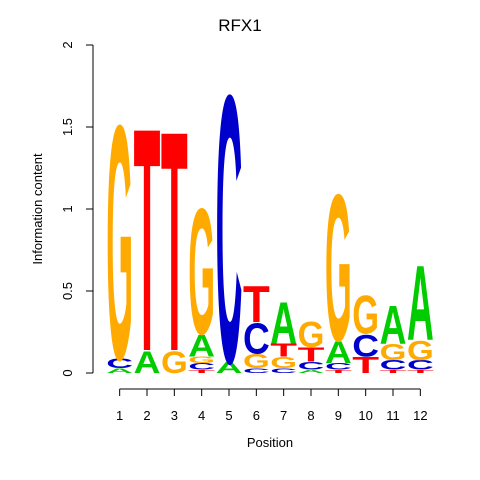  Describe the element at coordinates (256, 415) in the screenshot. I see `x-tick-label: 6` at that location.